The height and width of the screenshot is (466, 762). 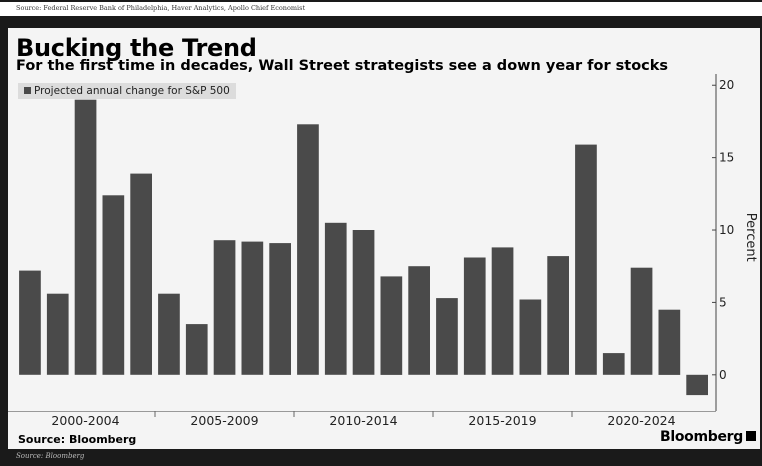 What do you see at coordinates (50, 456) in the screenshot?
I see `image-credit: Source: Bloomberg` at bounding box center [50, 456].